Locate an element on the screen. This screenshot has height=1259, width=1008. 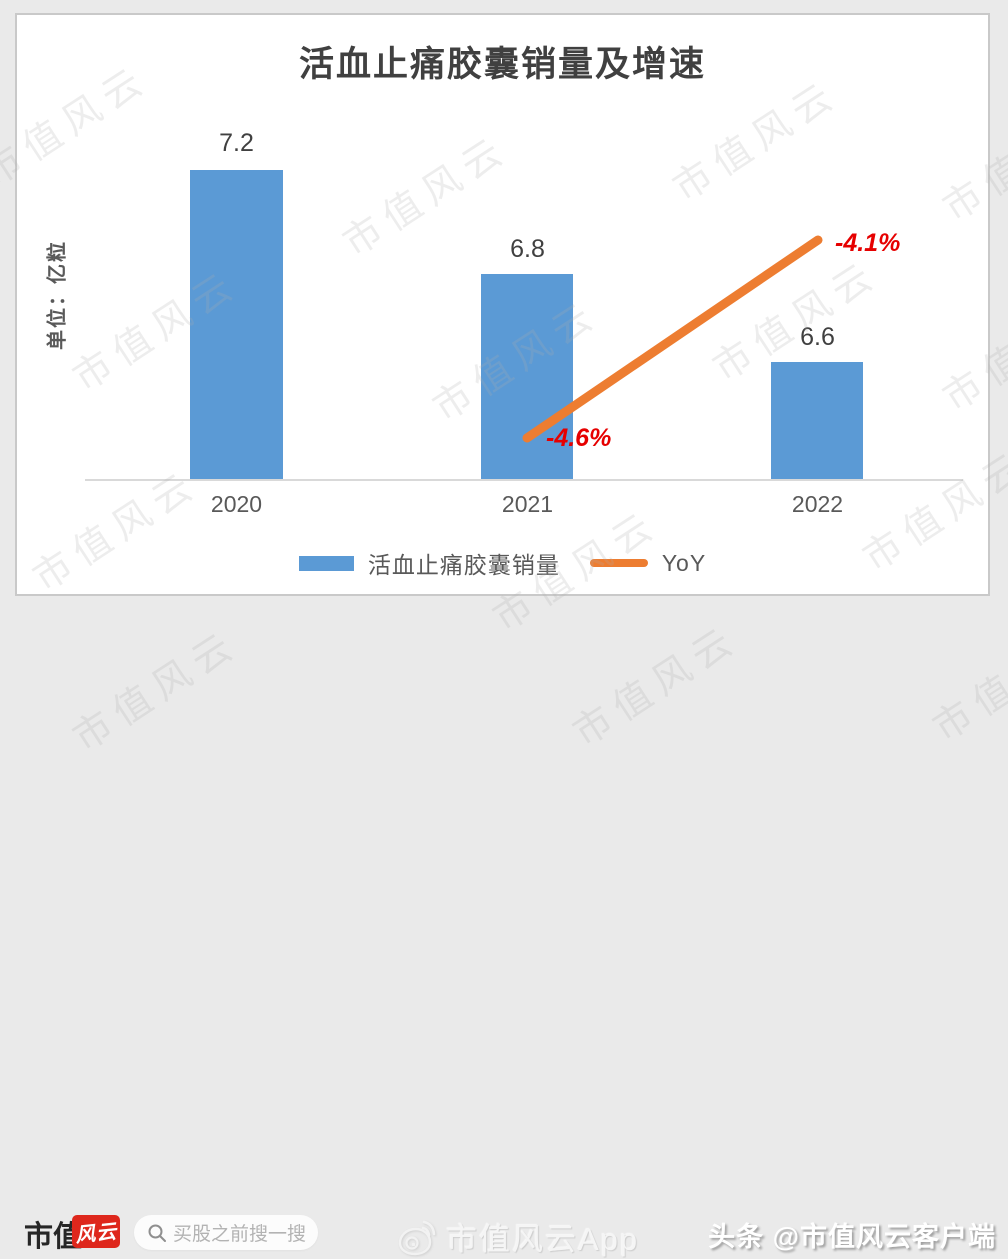
toutiao-handle: 头条 @市值风云客户端 is located at coordinates (852, 1237).